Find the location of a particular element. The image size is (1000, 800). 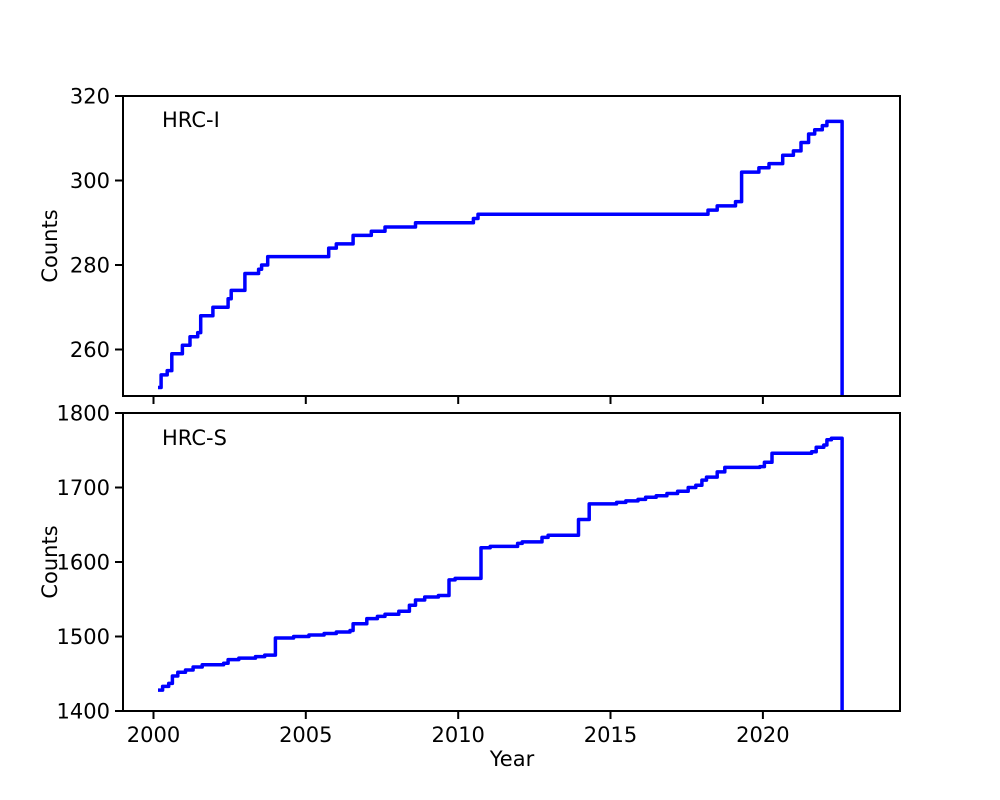

y-tick-label: 1600 is located at coordinates (83, 563).